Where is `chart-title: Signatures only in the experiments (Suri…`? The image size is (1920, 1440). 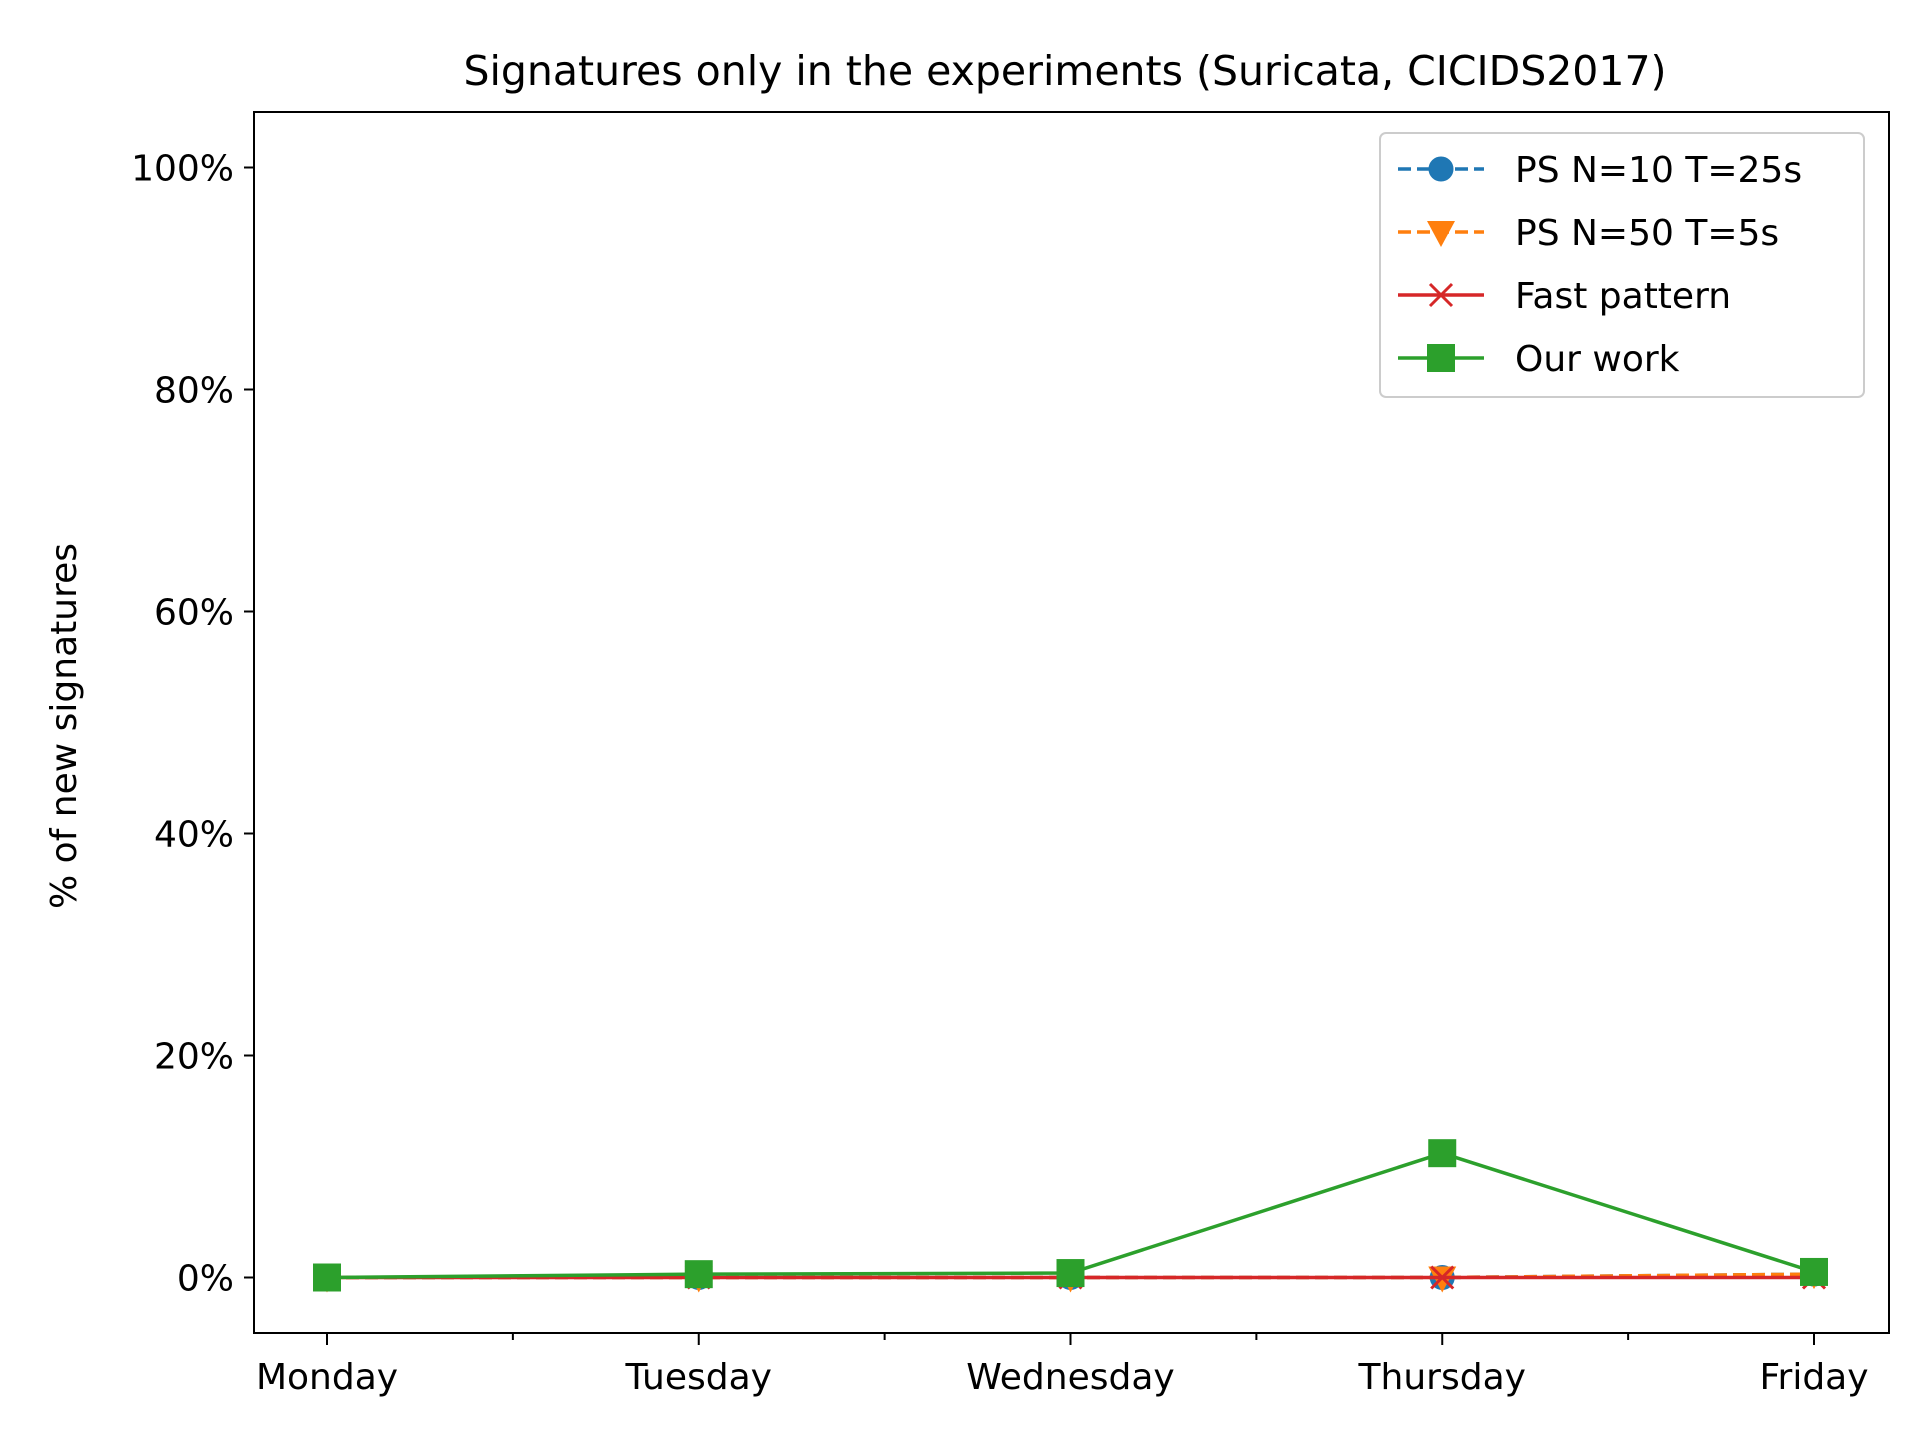 chart-title: Signatures only in the experiments (Suri… is located at coordinates (1064, 71).